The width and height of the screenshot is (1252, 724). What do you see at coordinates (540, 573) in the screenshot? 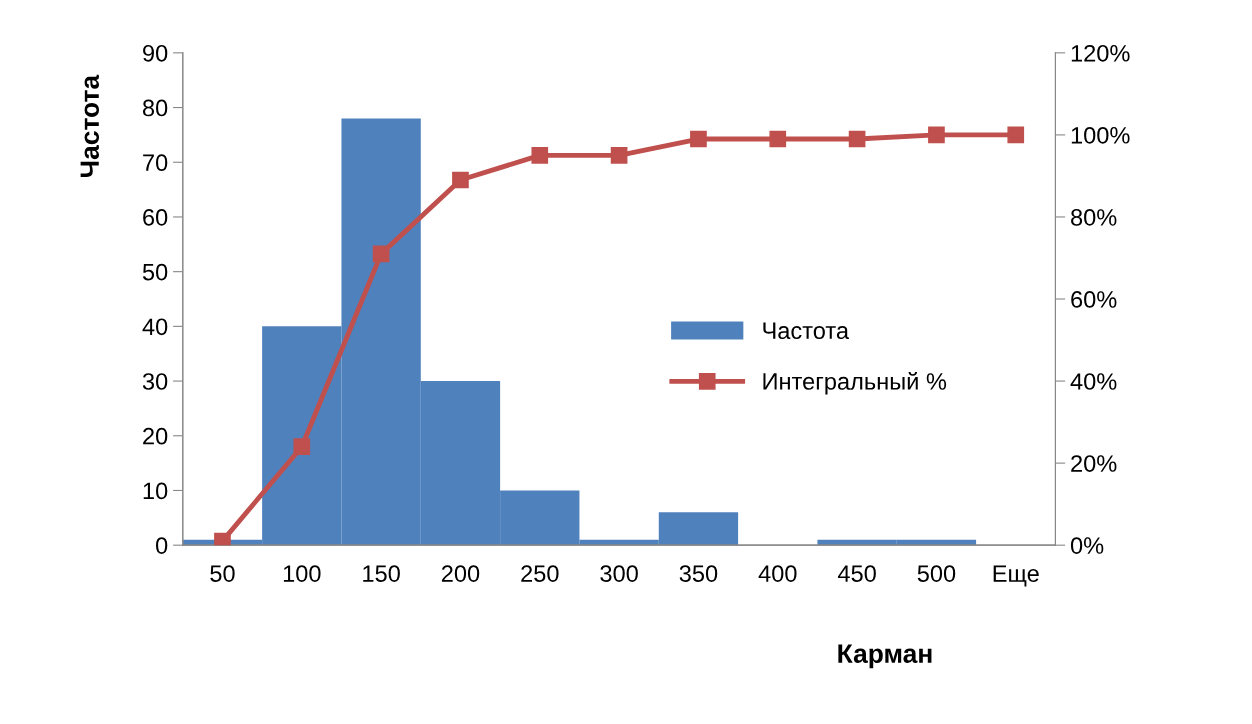
I see `x-tick-label: 250` at bounding box center [540, 573].